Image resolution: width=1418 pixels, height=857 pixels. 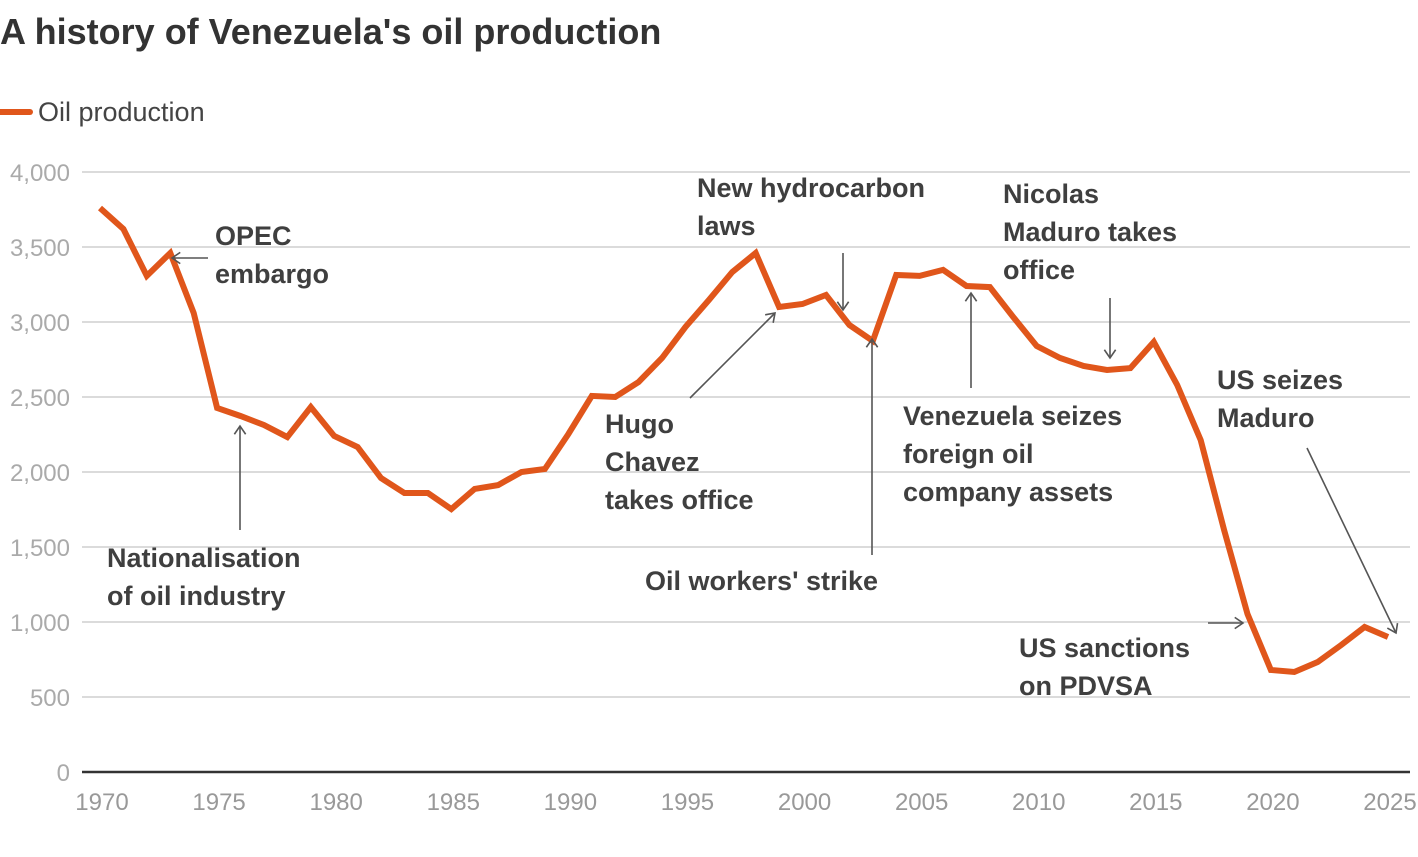 What do you see at coordinates (204, 577) in the screenshot?
I see `annotation-nationalisation: Nationalisation of oil industry` at bounding box center [204, 577].